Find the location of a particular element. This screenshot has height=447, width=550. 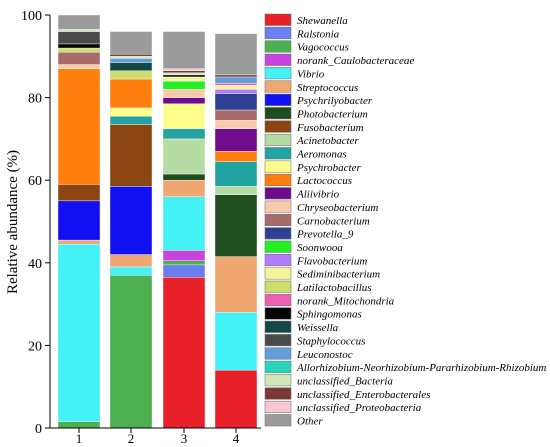

legend-label: Leuconostoc is located at coordinates (324, 355).